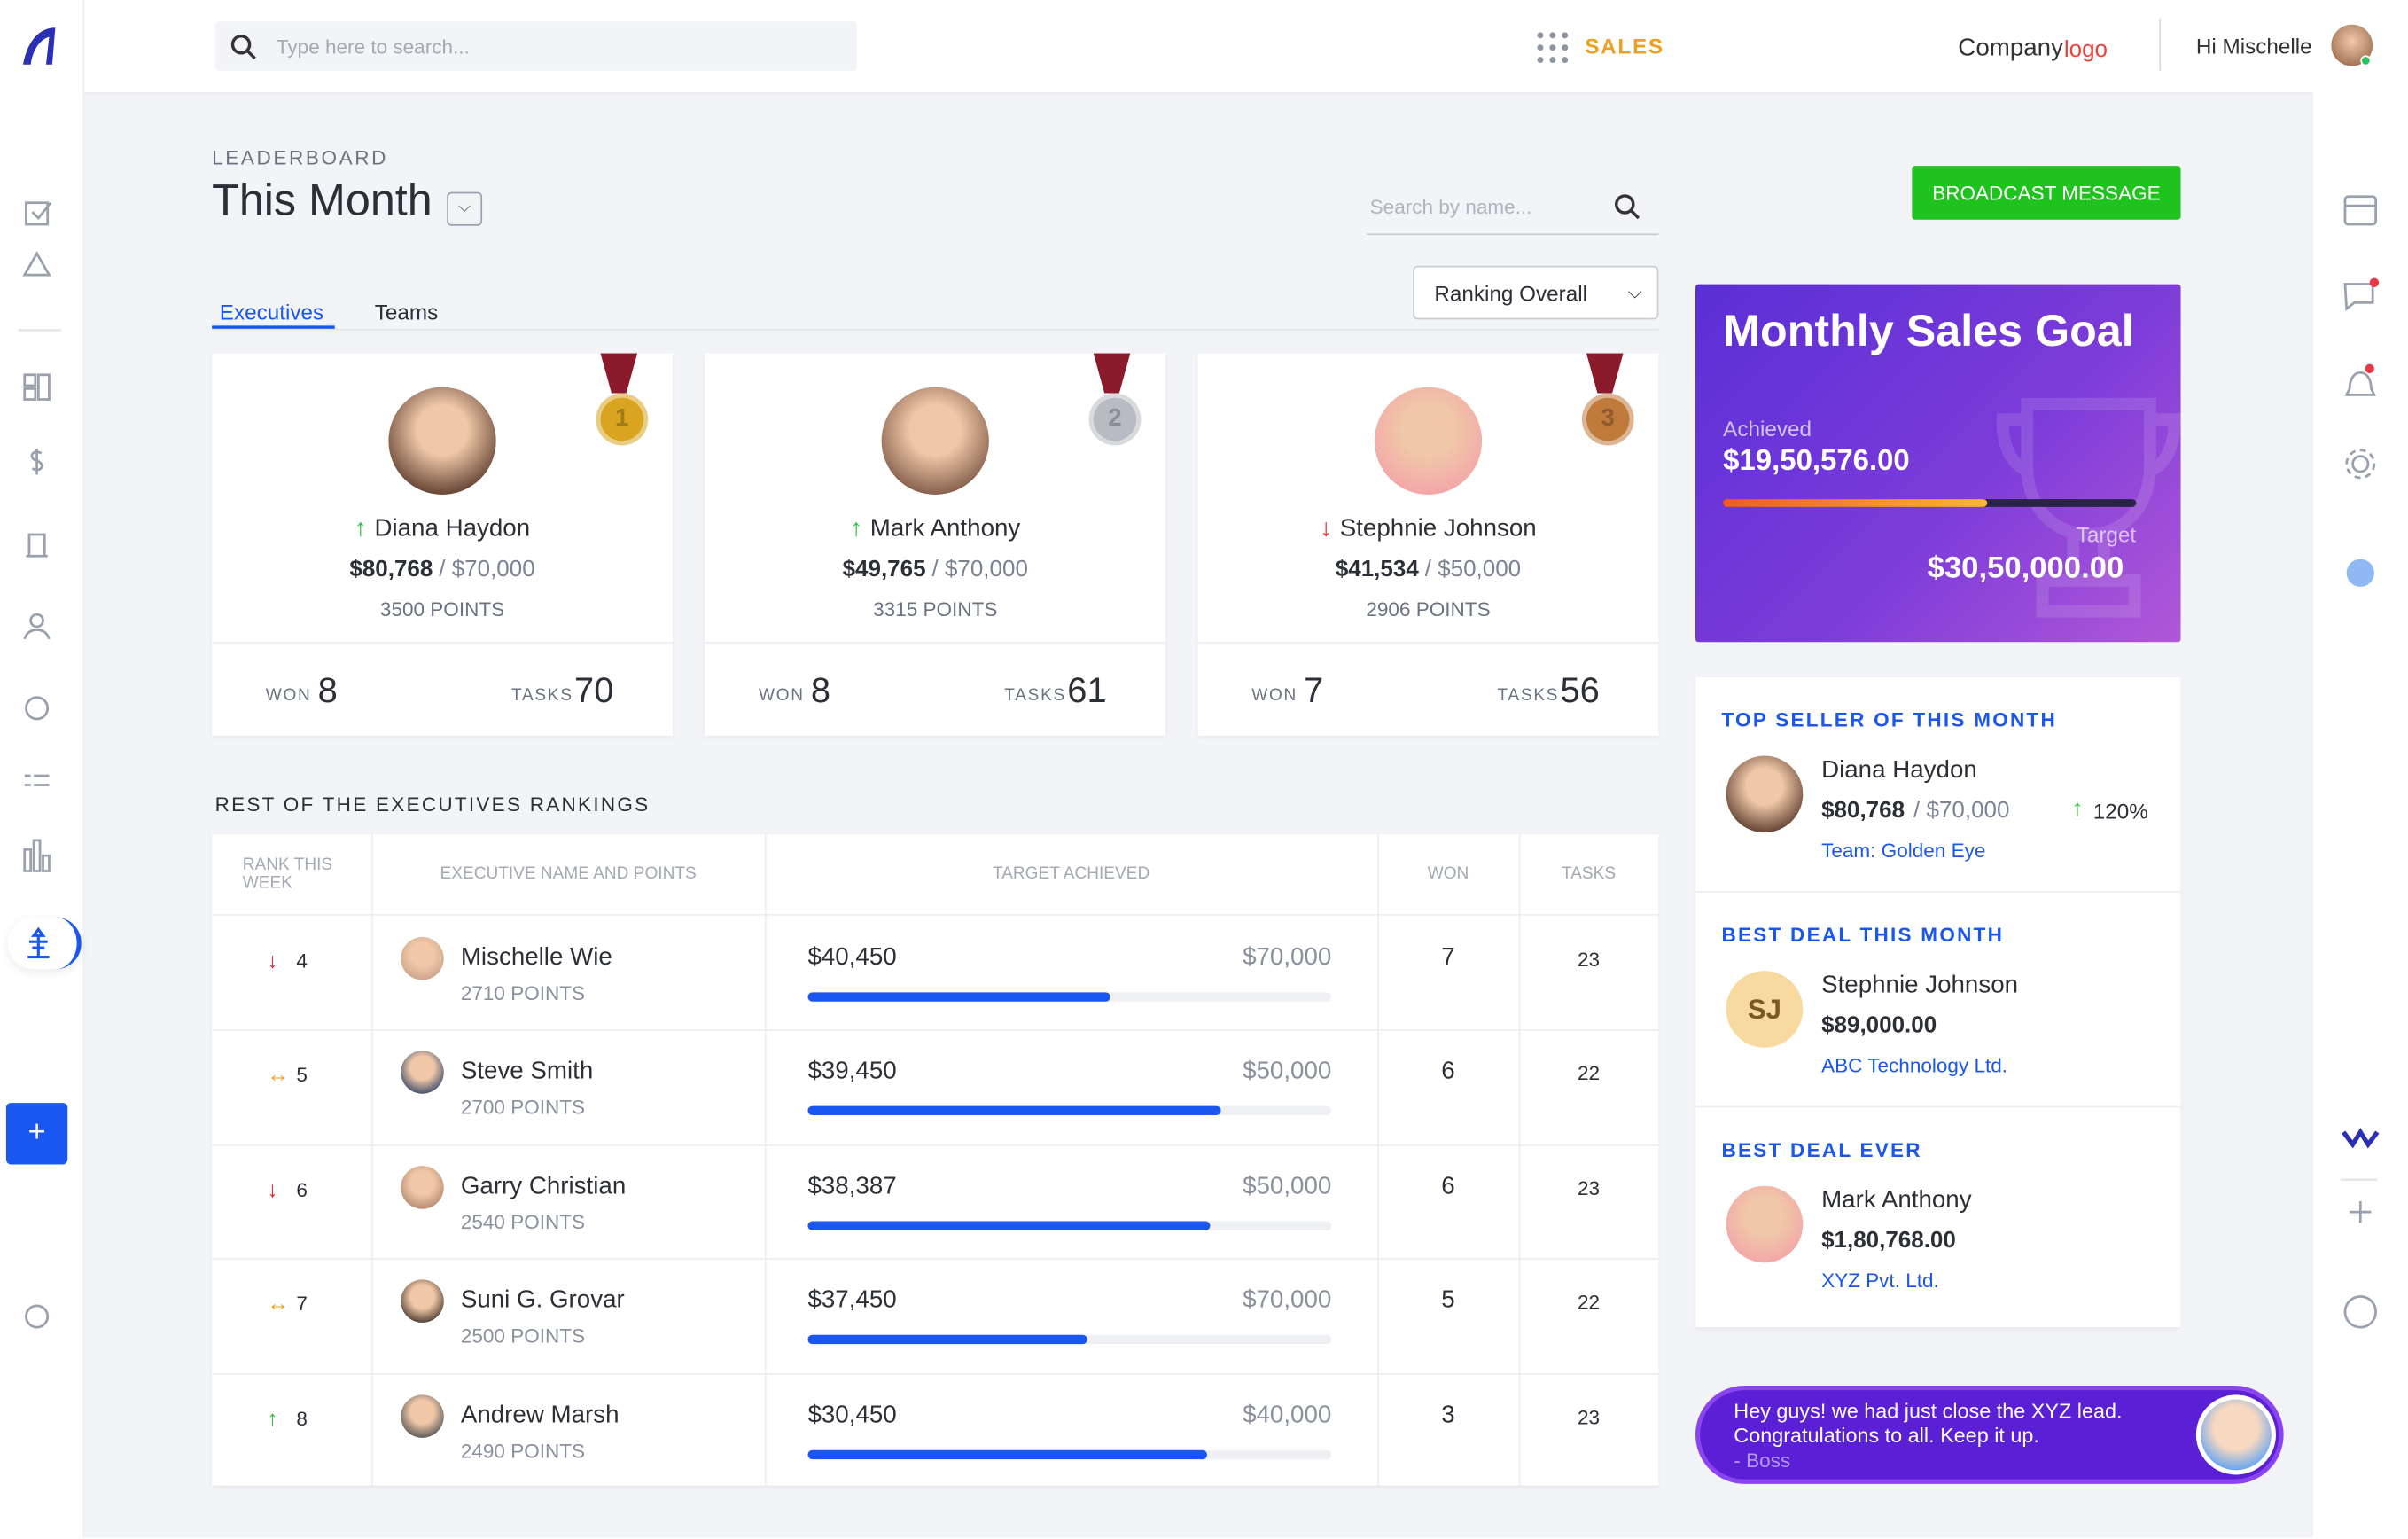 The height and width of the screenshot is (1539, 2408). I want to click on rank-arrow: ↓, so click(272, 1188).